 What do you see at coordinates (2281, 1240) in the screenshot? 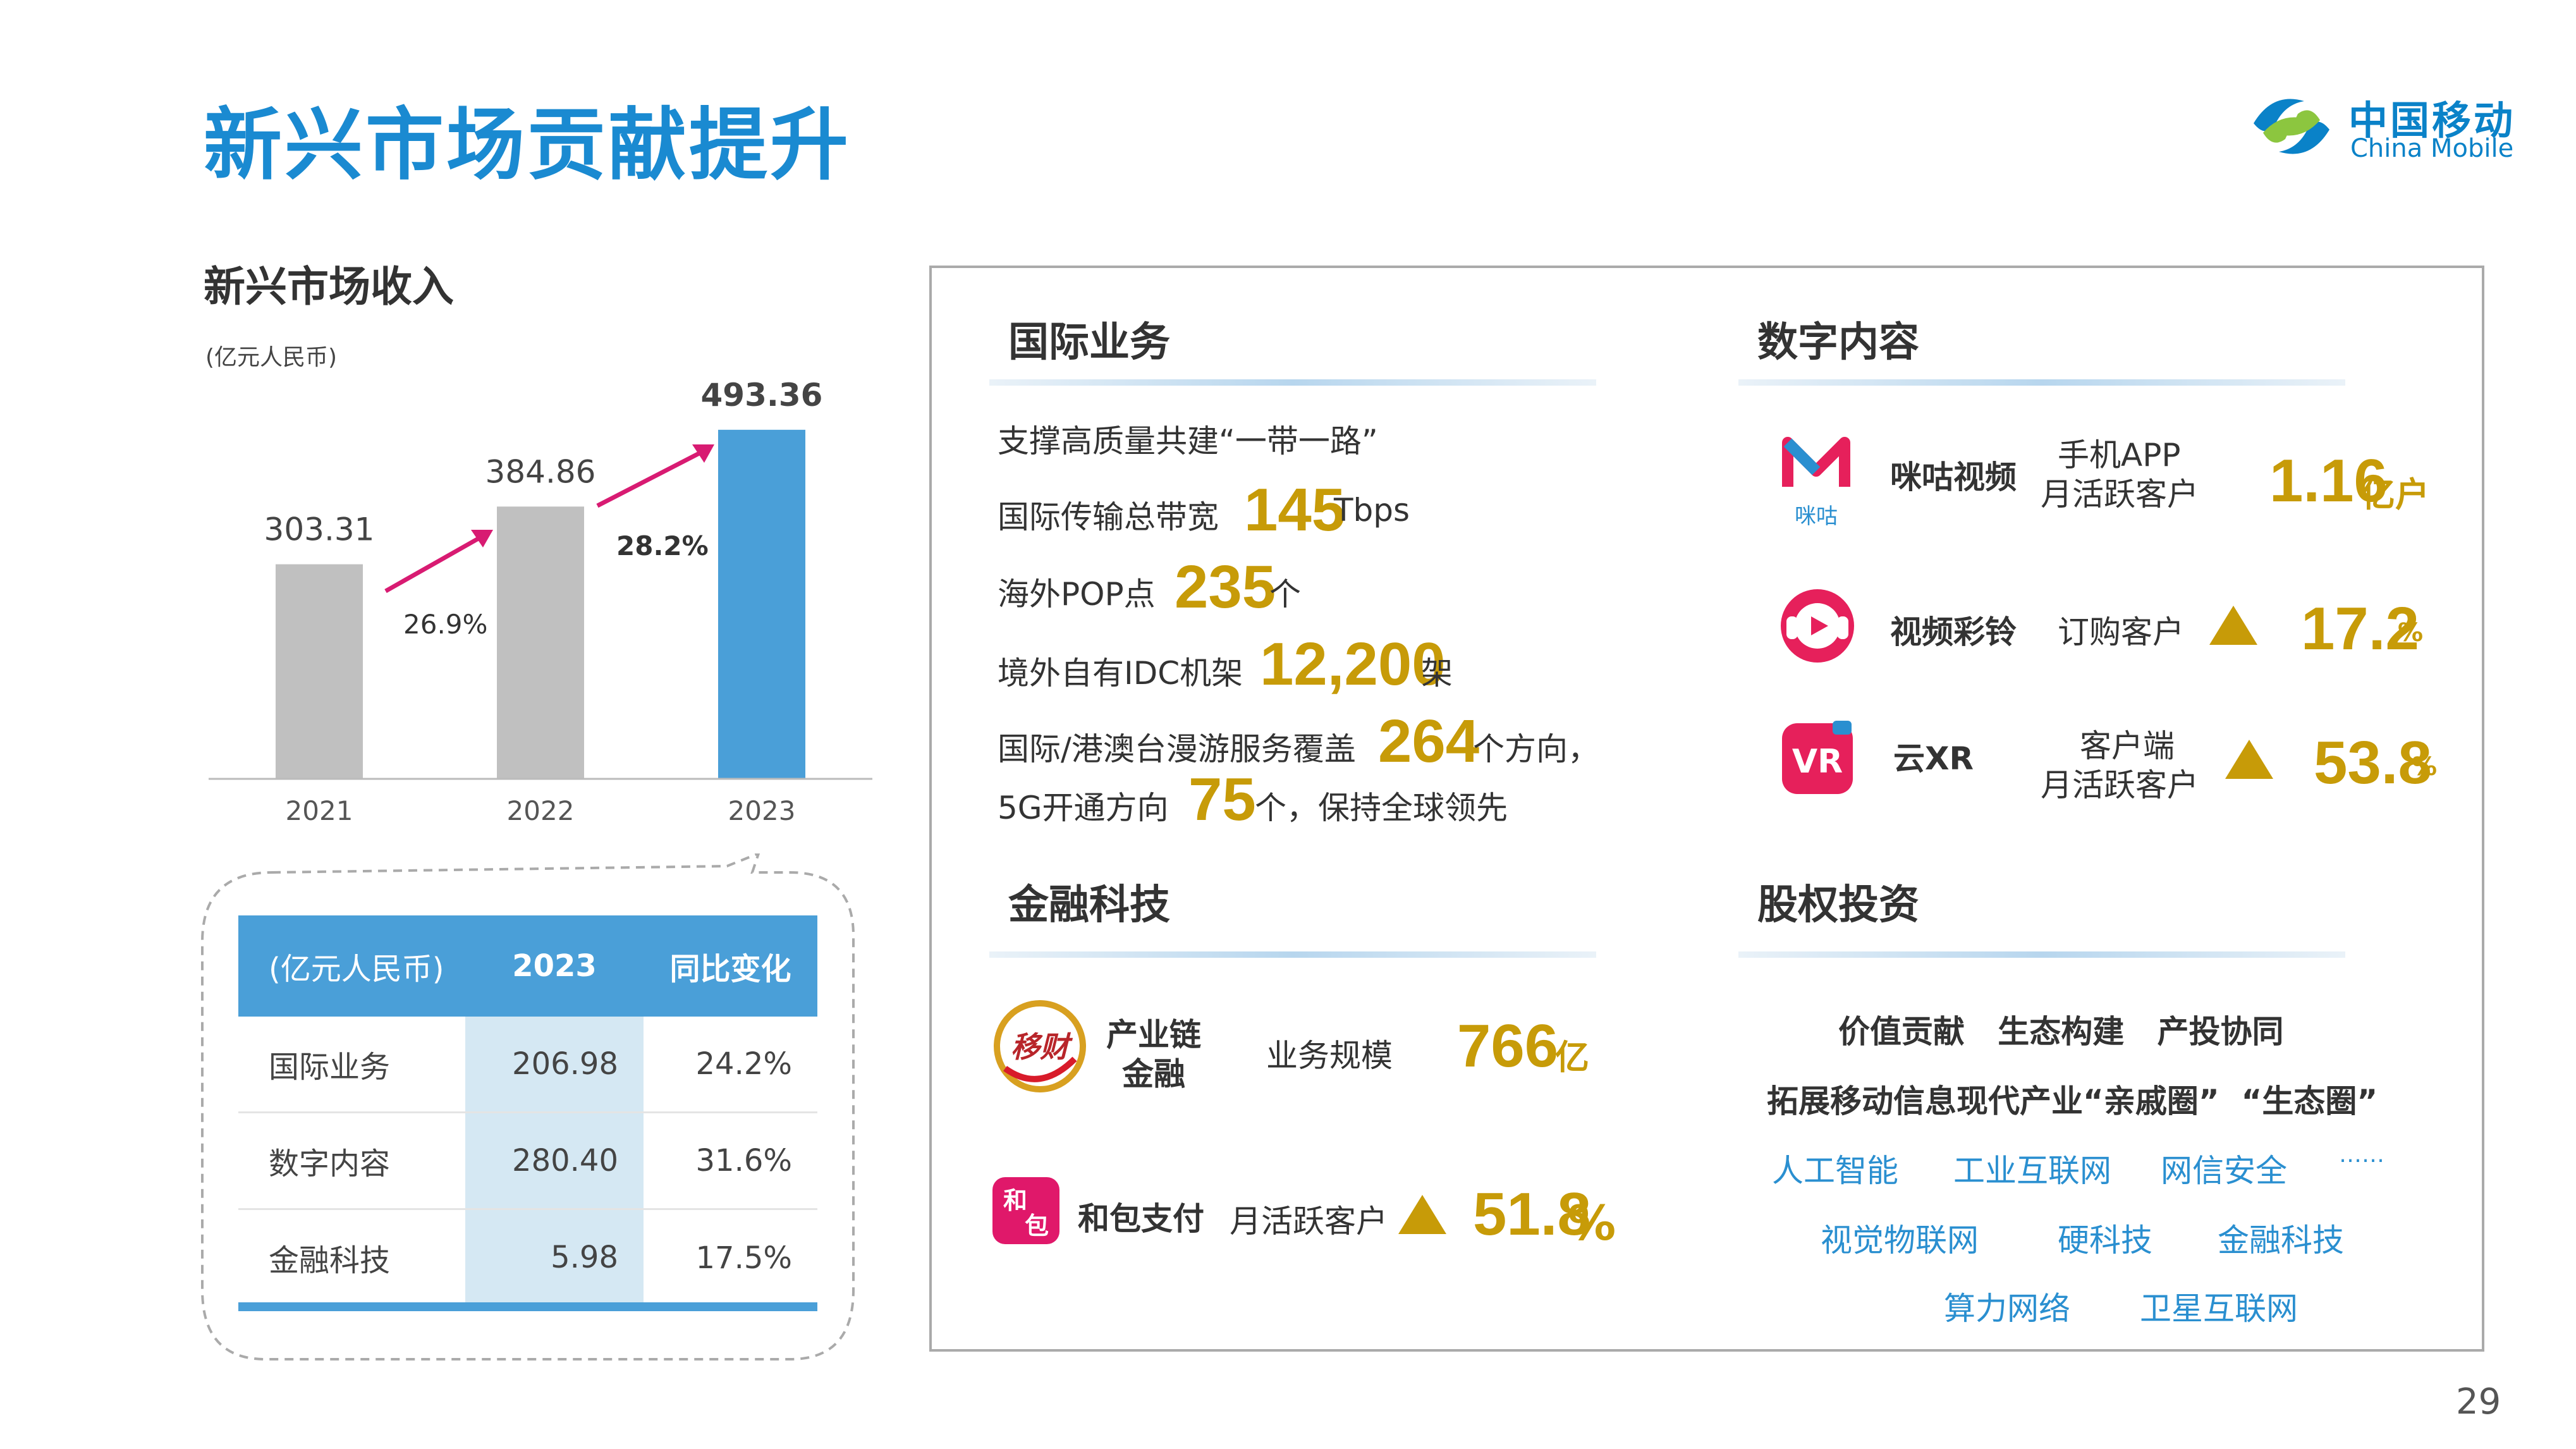
I see `equity-tag-fintech: 金融科技` at bounding box center [2281, 1240].